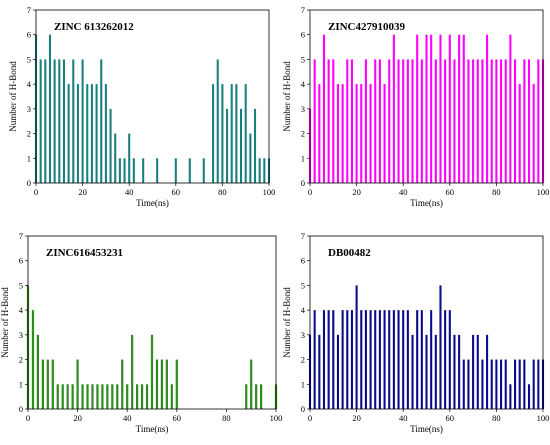  What do you see at coordinates (29, 109) in the screenshot?
I see `y-tick-label: 3` at bounding box center [29, 109].